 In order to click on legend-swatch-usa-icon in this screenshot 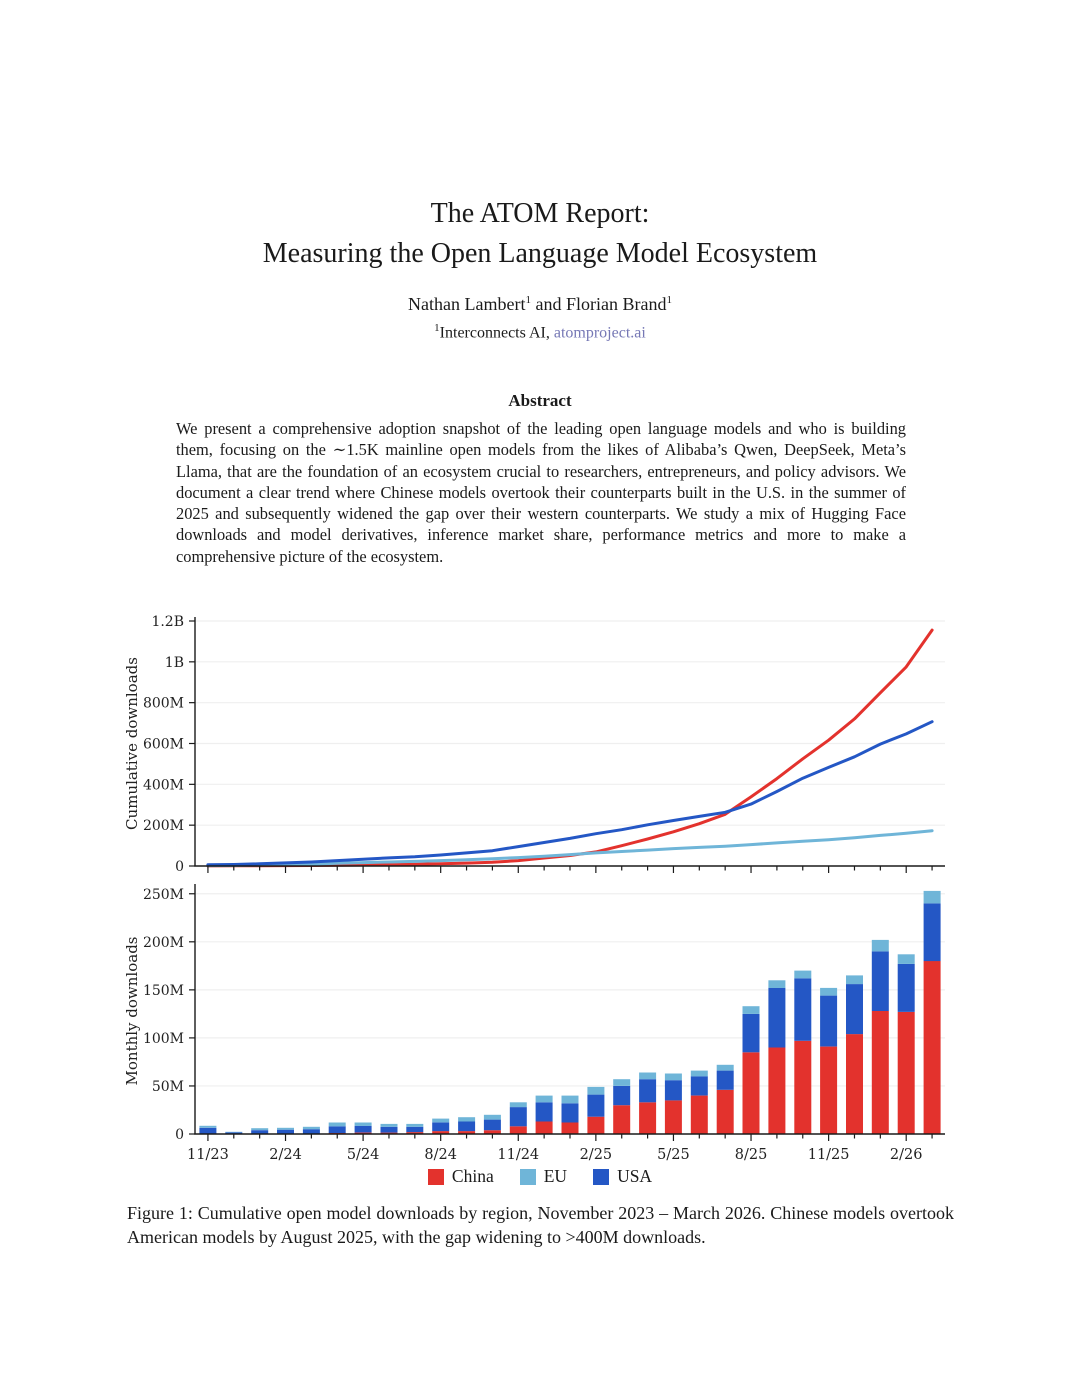, I will do `click(601, 1176)`.